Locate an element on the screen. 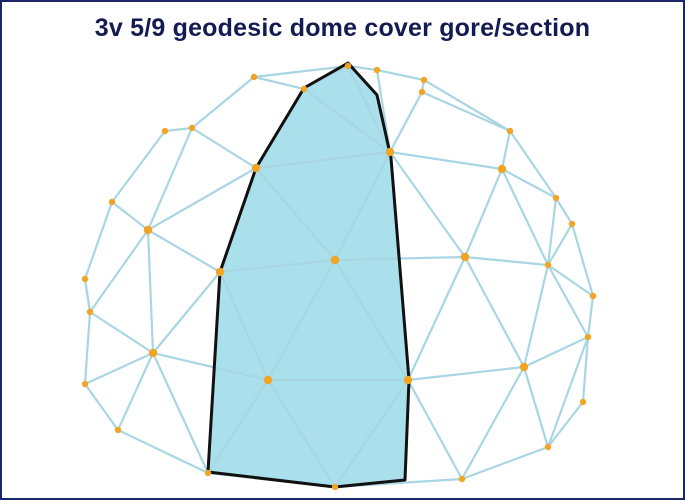  figure-title: 3v 5/9 geodesic dome cover gore/section is located at coordinates (342, 28).